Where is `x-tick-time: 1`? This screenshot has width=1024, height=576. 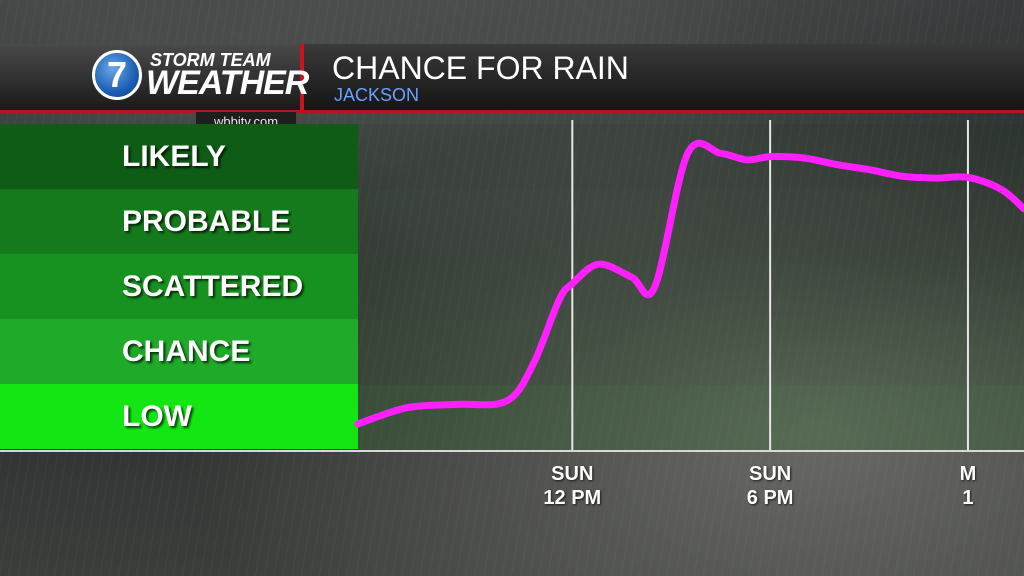 x-tick-time: 1 is located at coordinates (968, 498).